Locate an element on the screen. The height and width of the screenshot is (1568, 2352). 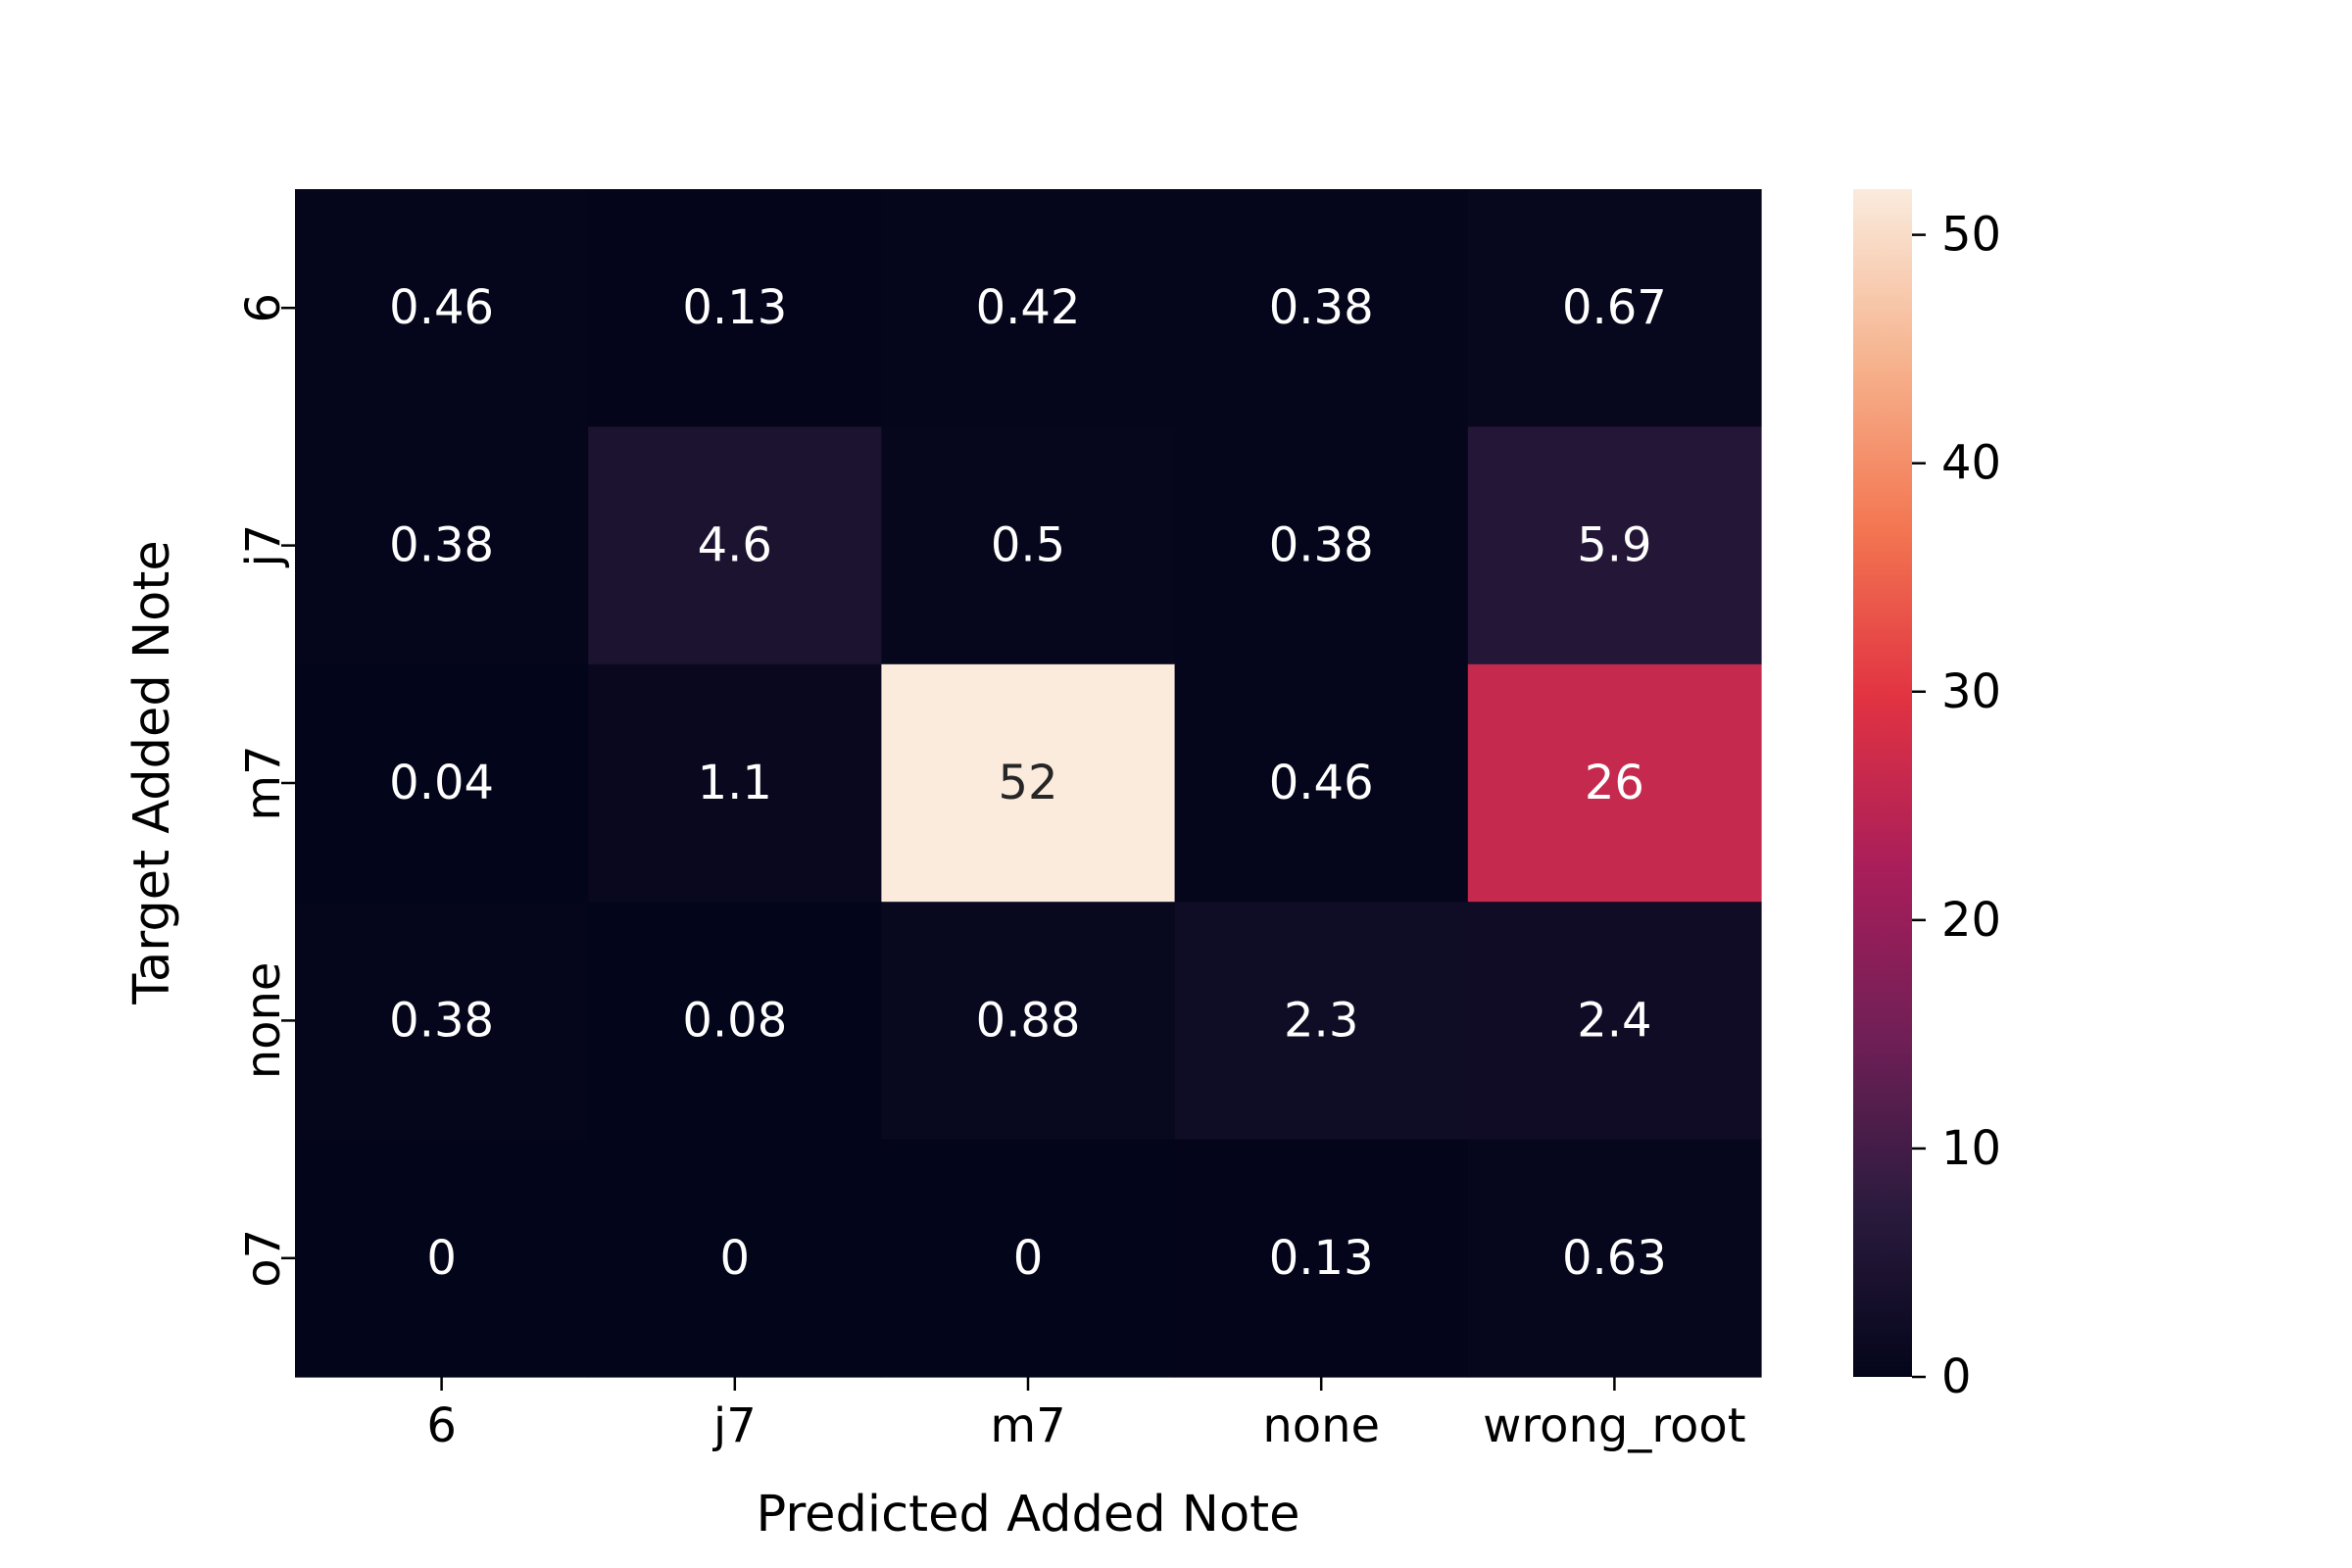
cell-value-label: 0.67 is located at coordinates (1614, 307).